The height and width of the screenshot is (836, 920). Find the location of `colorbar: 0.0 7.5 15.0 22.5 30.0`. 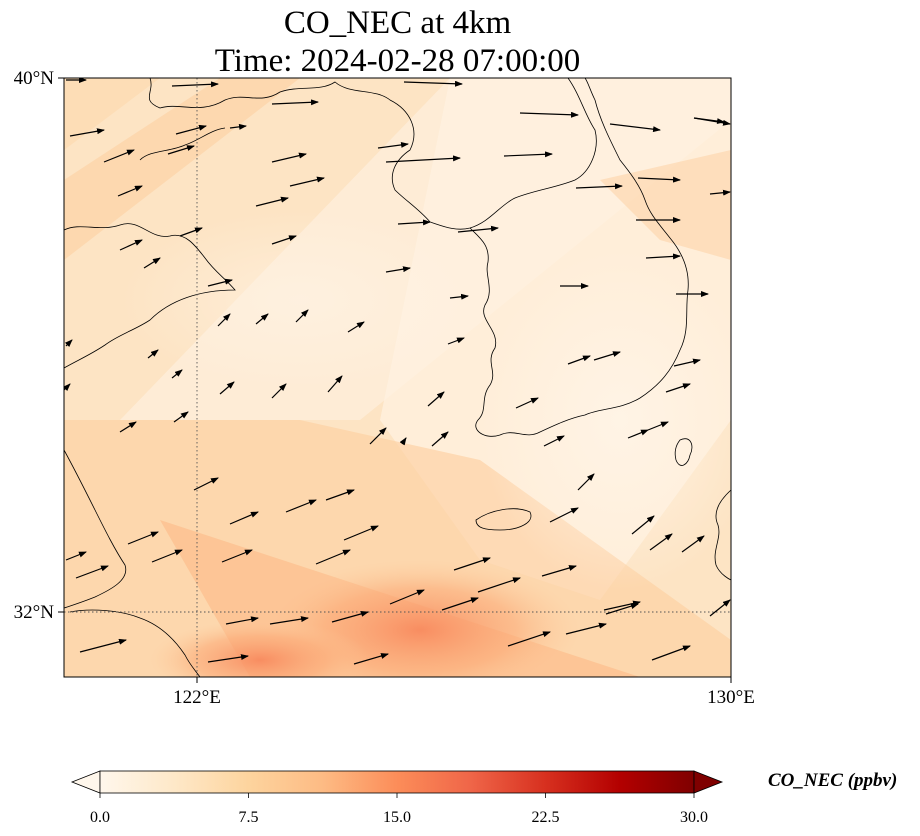

colorbar: 0.0 7.5 15.0 22.5 30.0 is located at coordinates (397, 798).